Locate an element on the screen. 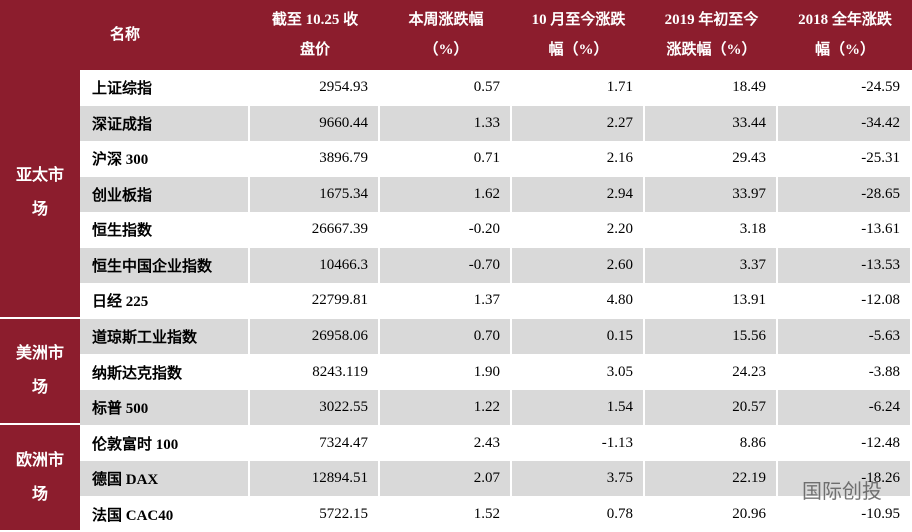 The image size is (912, 532). cell-text: -12.08 is located at coordinates (880, 300).